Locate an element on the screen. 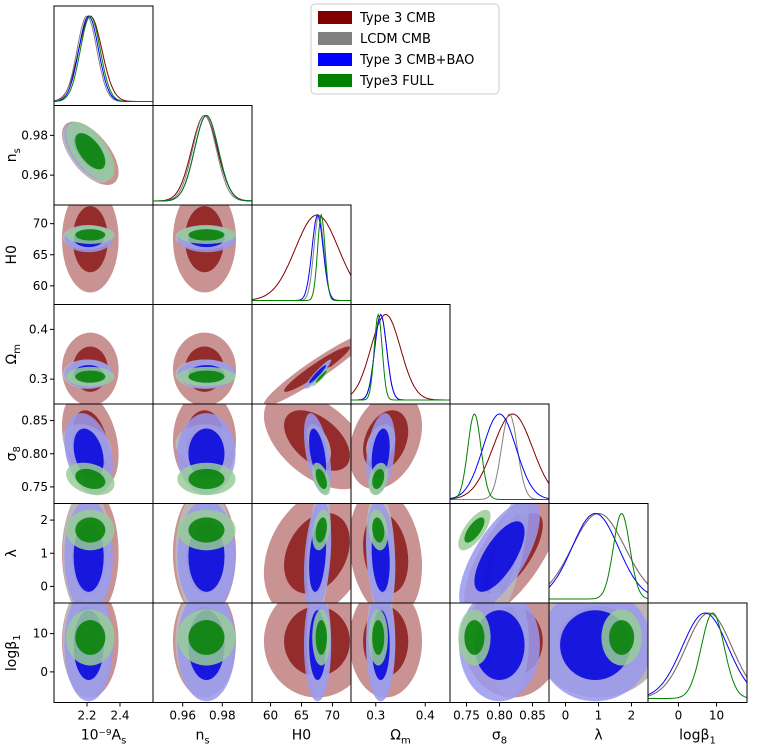 Image resolution: width=758 pixels, height=756 pixels. y-tick-label: 10 is located at coordinates (40, 634).